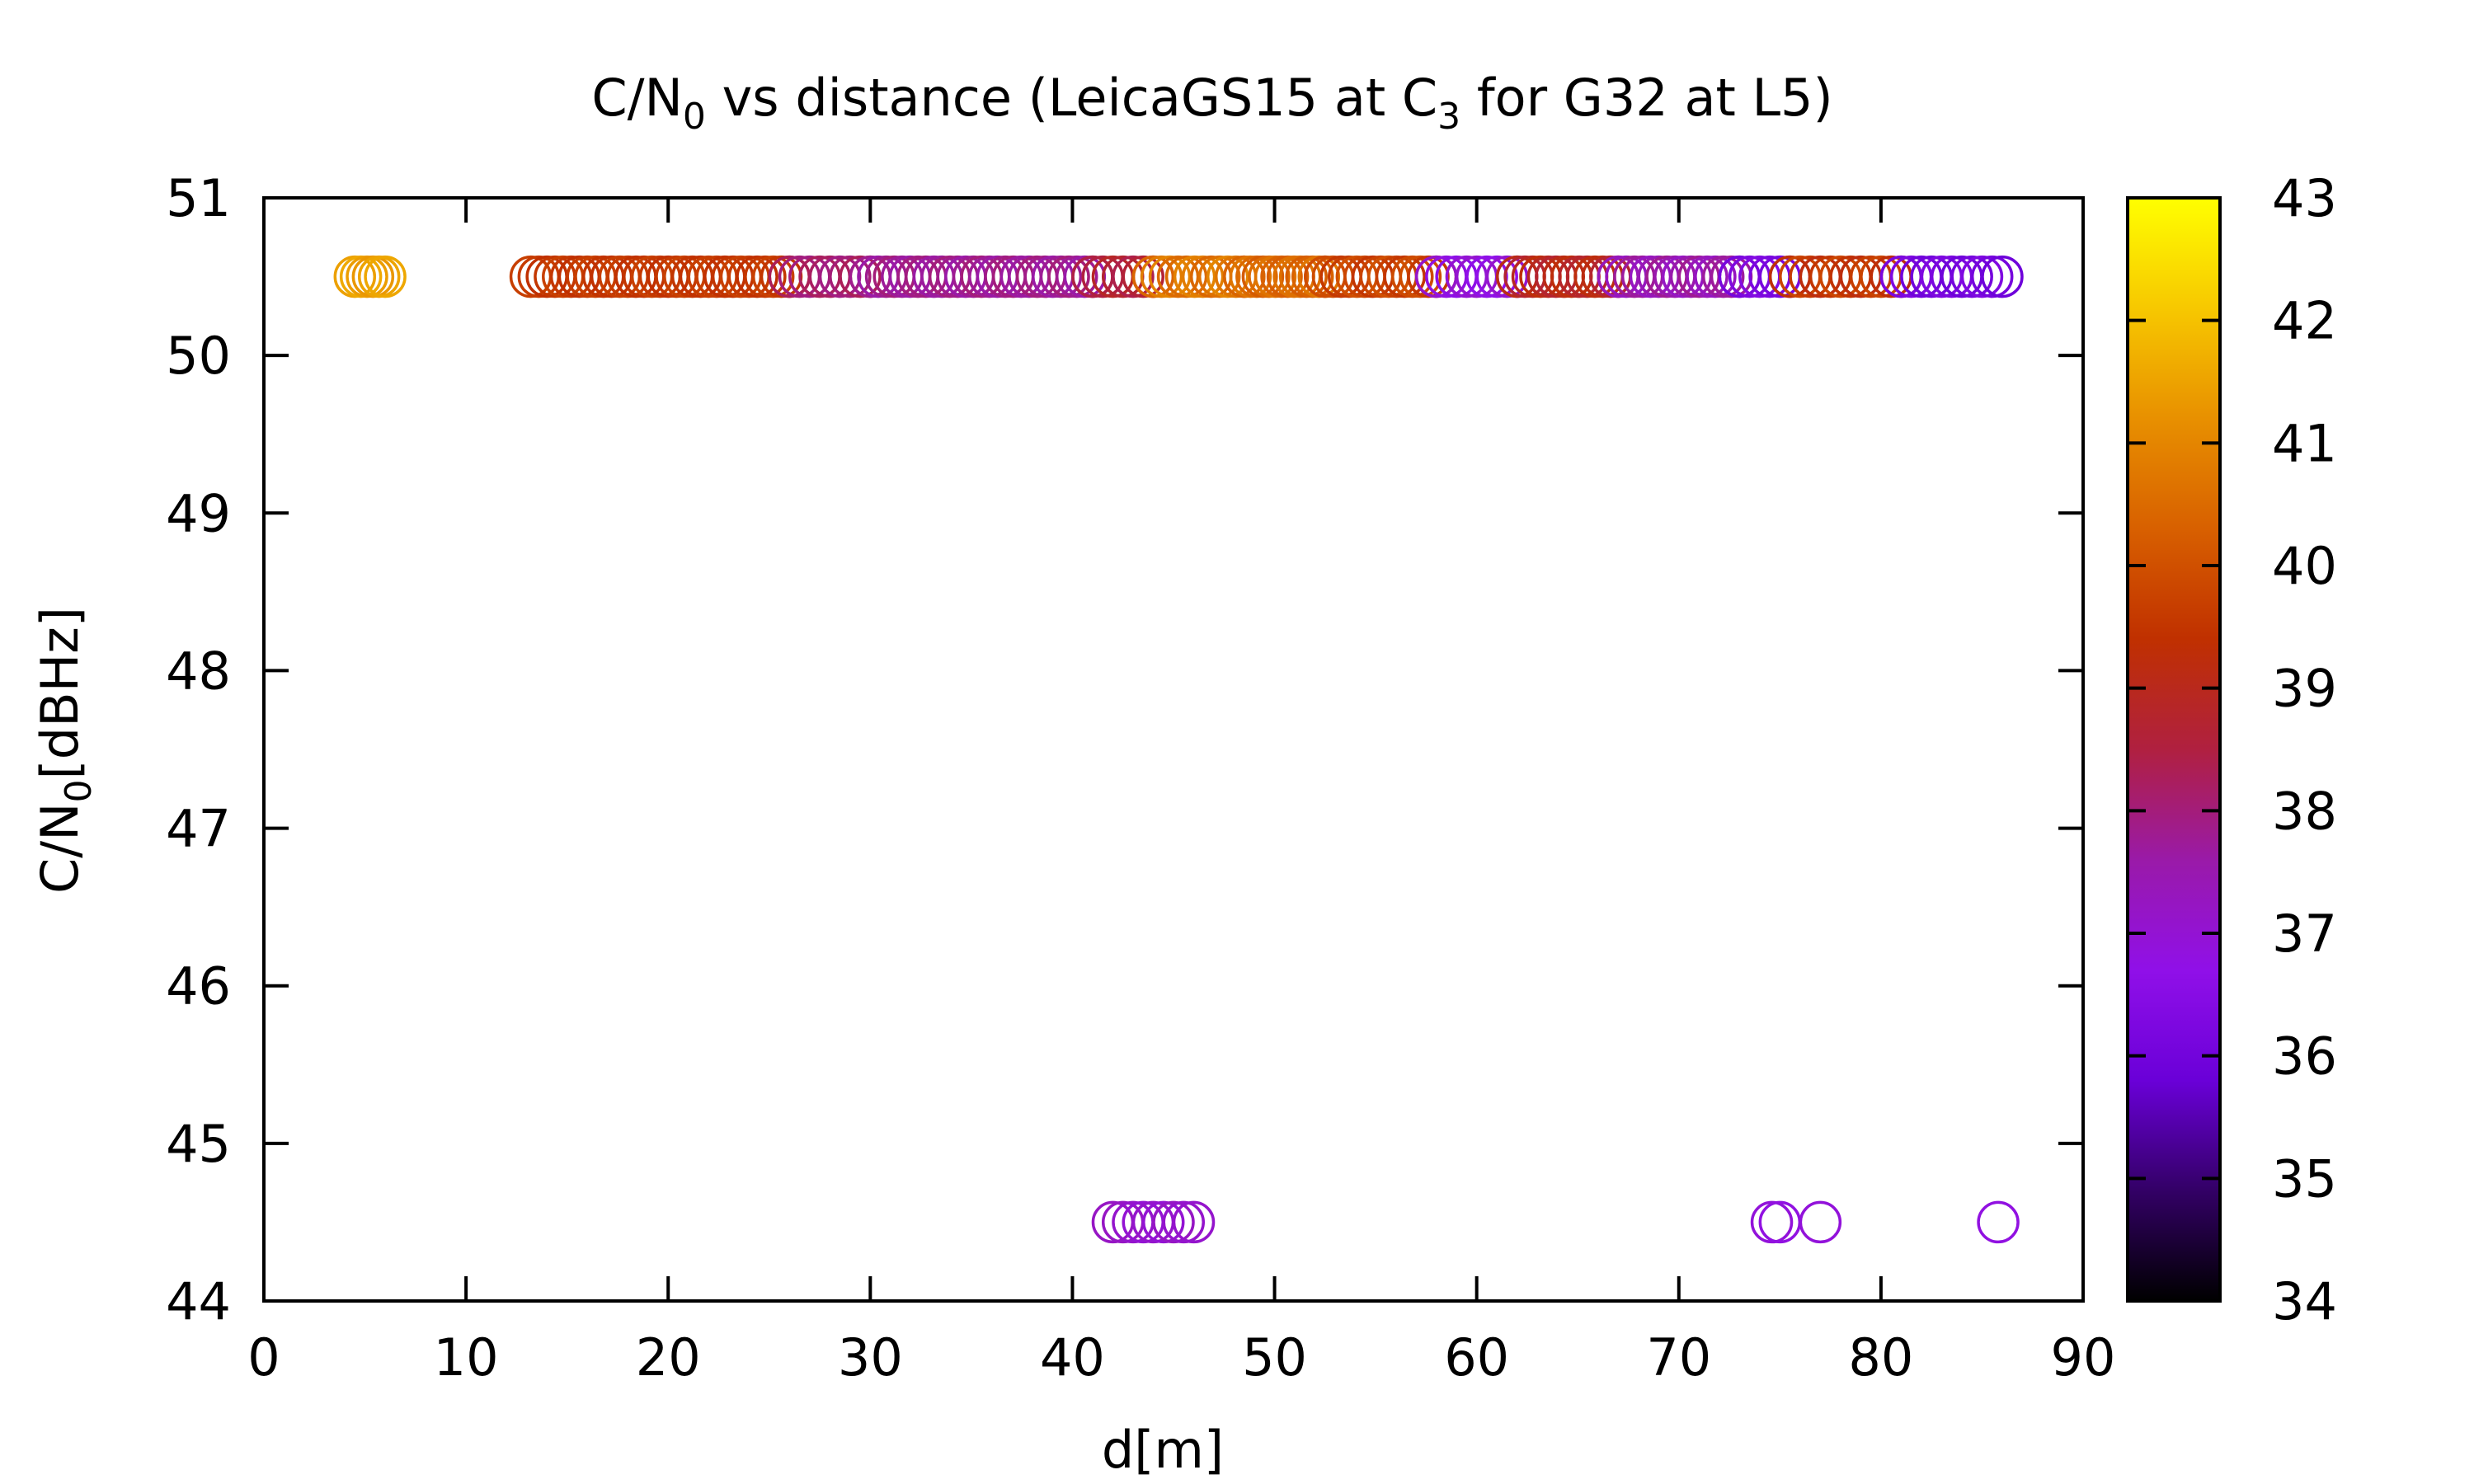 Image resolution: width=2474 pixels, height=1484 pixels. Describe the element at coordinates (2304, 321) in the screenshot. I see `colorbar-tick-label: 42` at that location.